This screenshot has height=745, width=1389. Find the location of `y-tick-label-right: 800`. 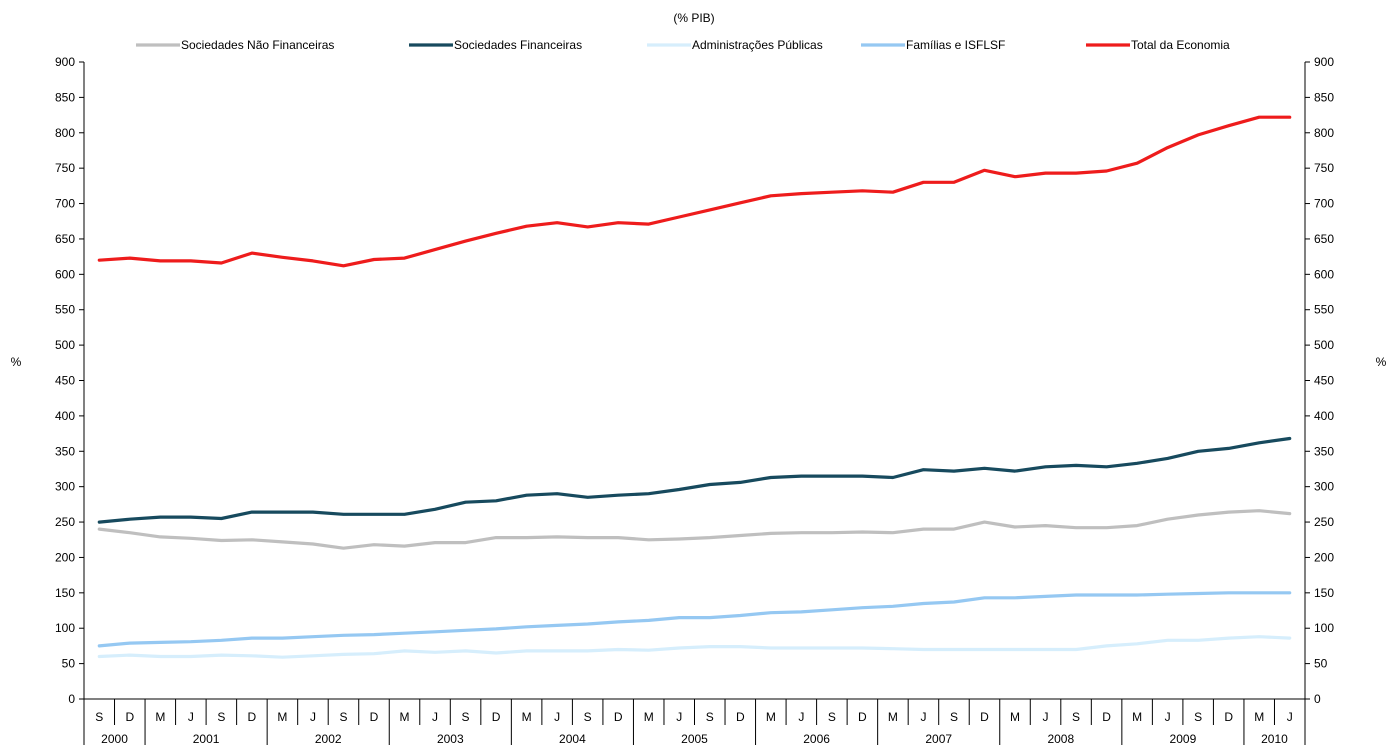

y-tick-label-right: 800 is located at coordinates (1324, 133).